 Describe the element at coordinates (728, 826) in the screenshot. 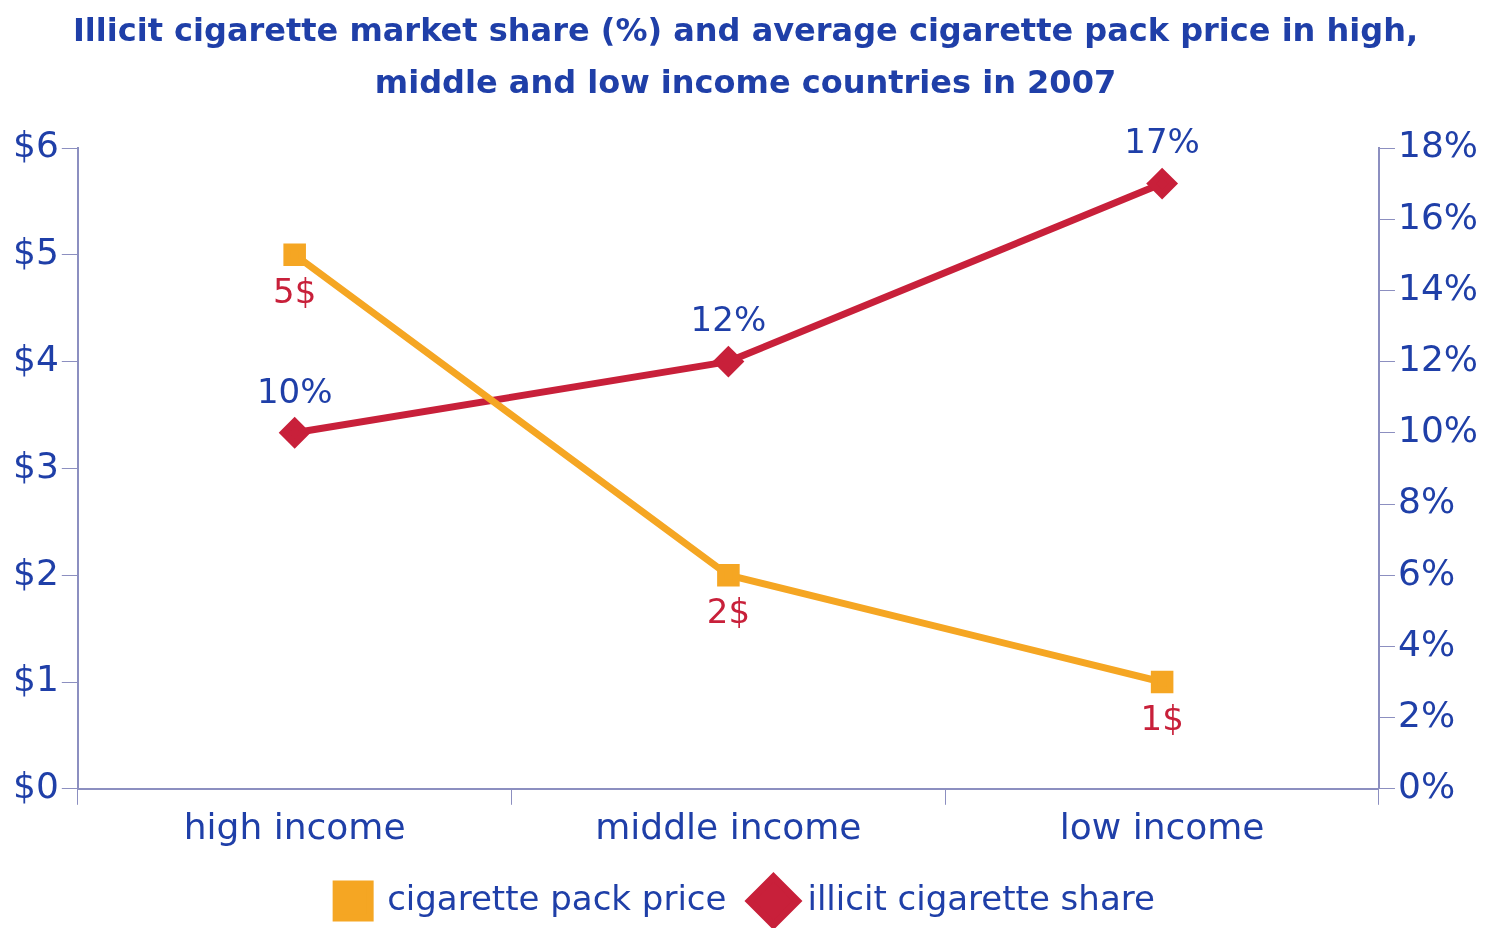

I see `x-tick-label: middle income` at that location.